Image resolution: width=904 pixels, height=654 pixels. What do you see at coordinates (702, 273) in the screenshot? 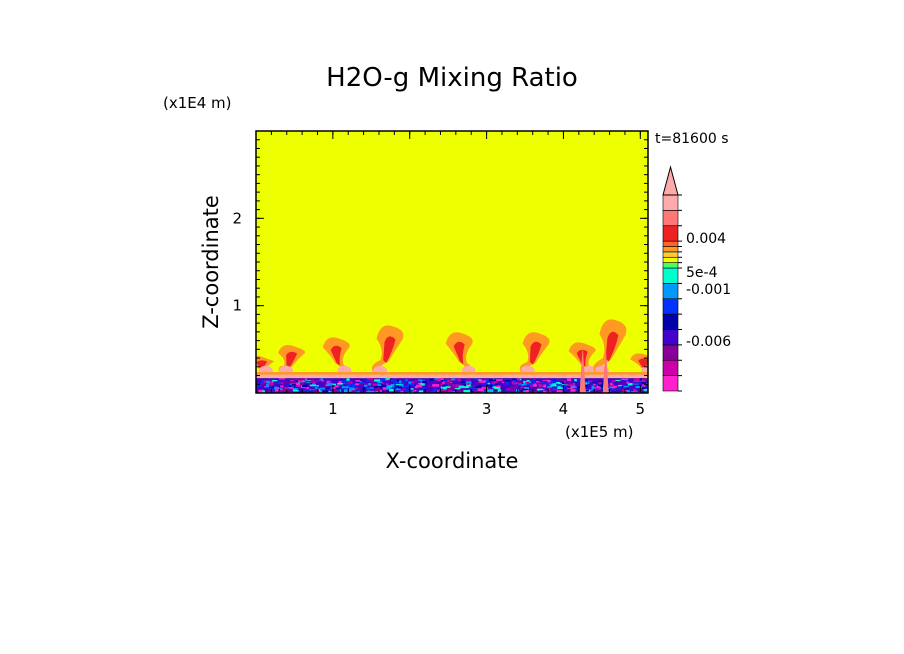
I see `colorbar-label: 5e-4` at bounding box center [702, 273].